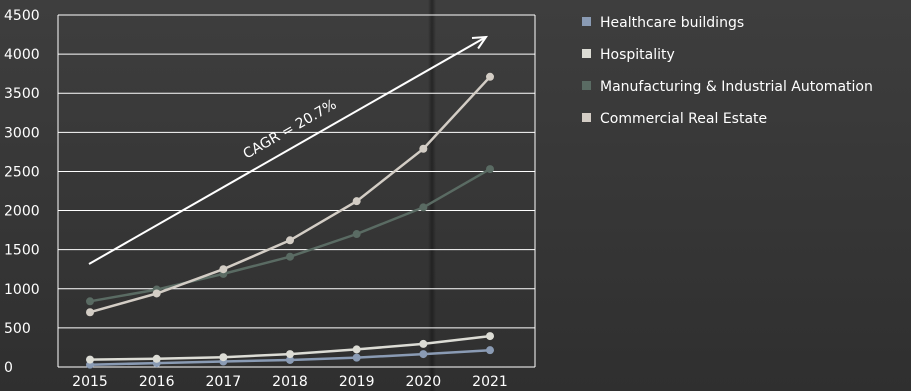 The height and width of the screenshot is (391, 911). I want to click on legend-label: Manufacturing & Industrial Automation, so click(736, 87).